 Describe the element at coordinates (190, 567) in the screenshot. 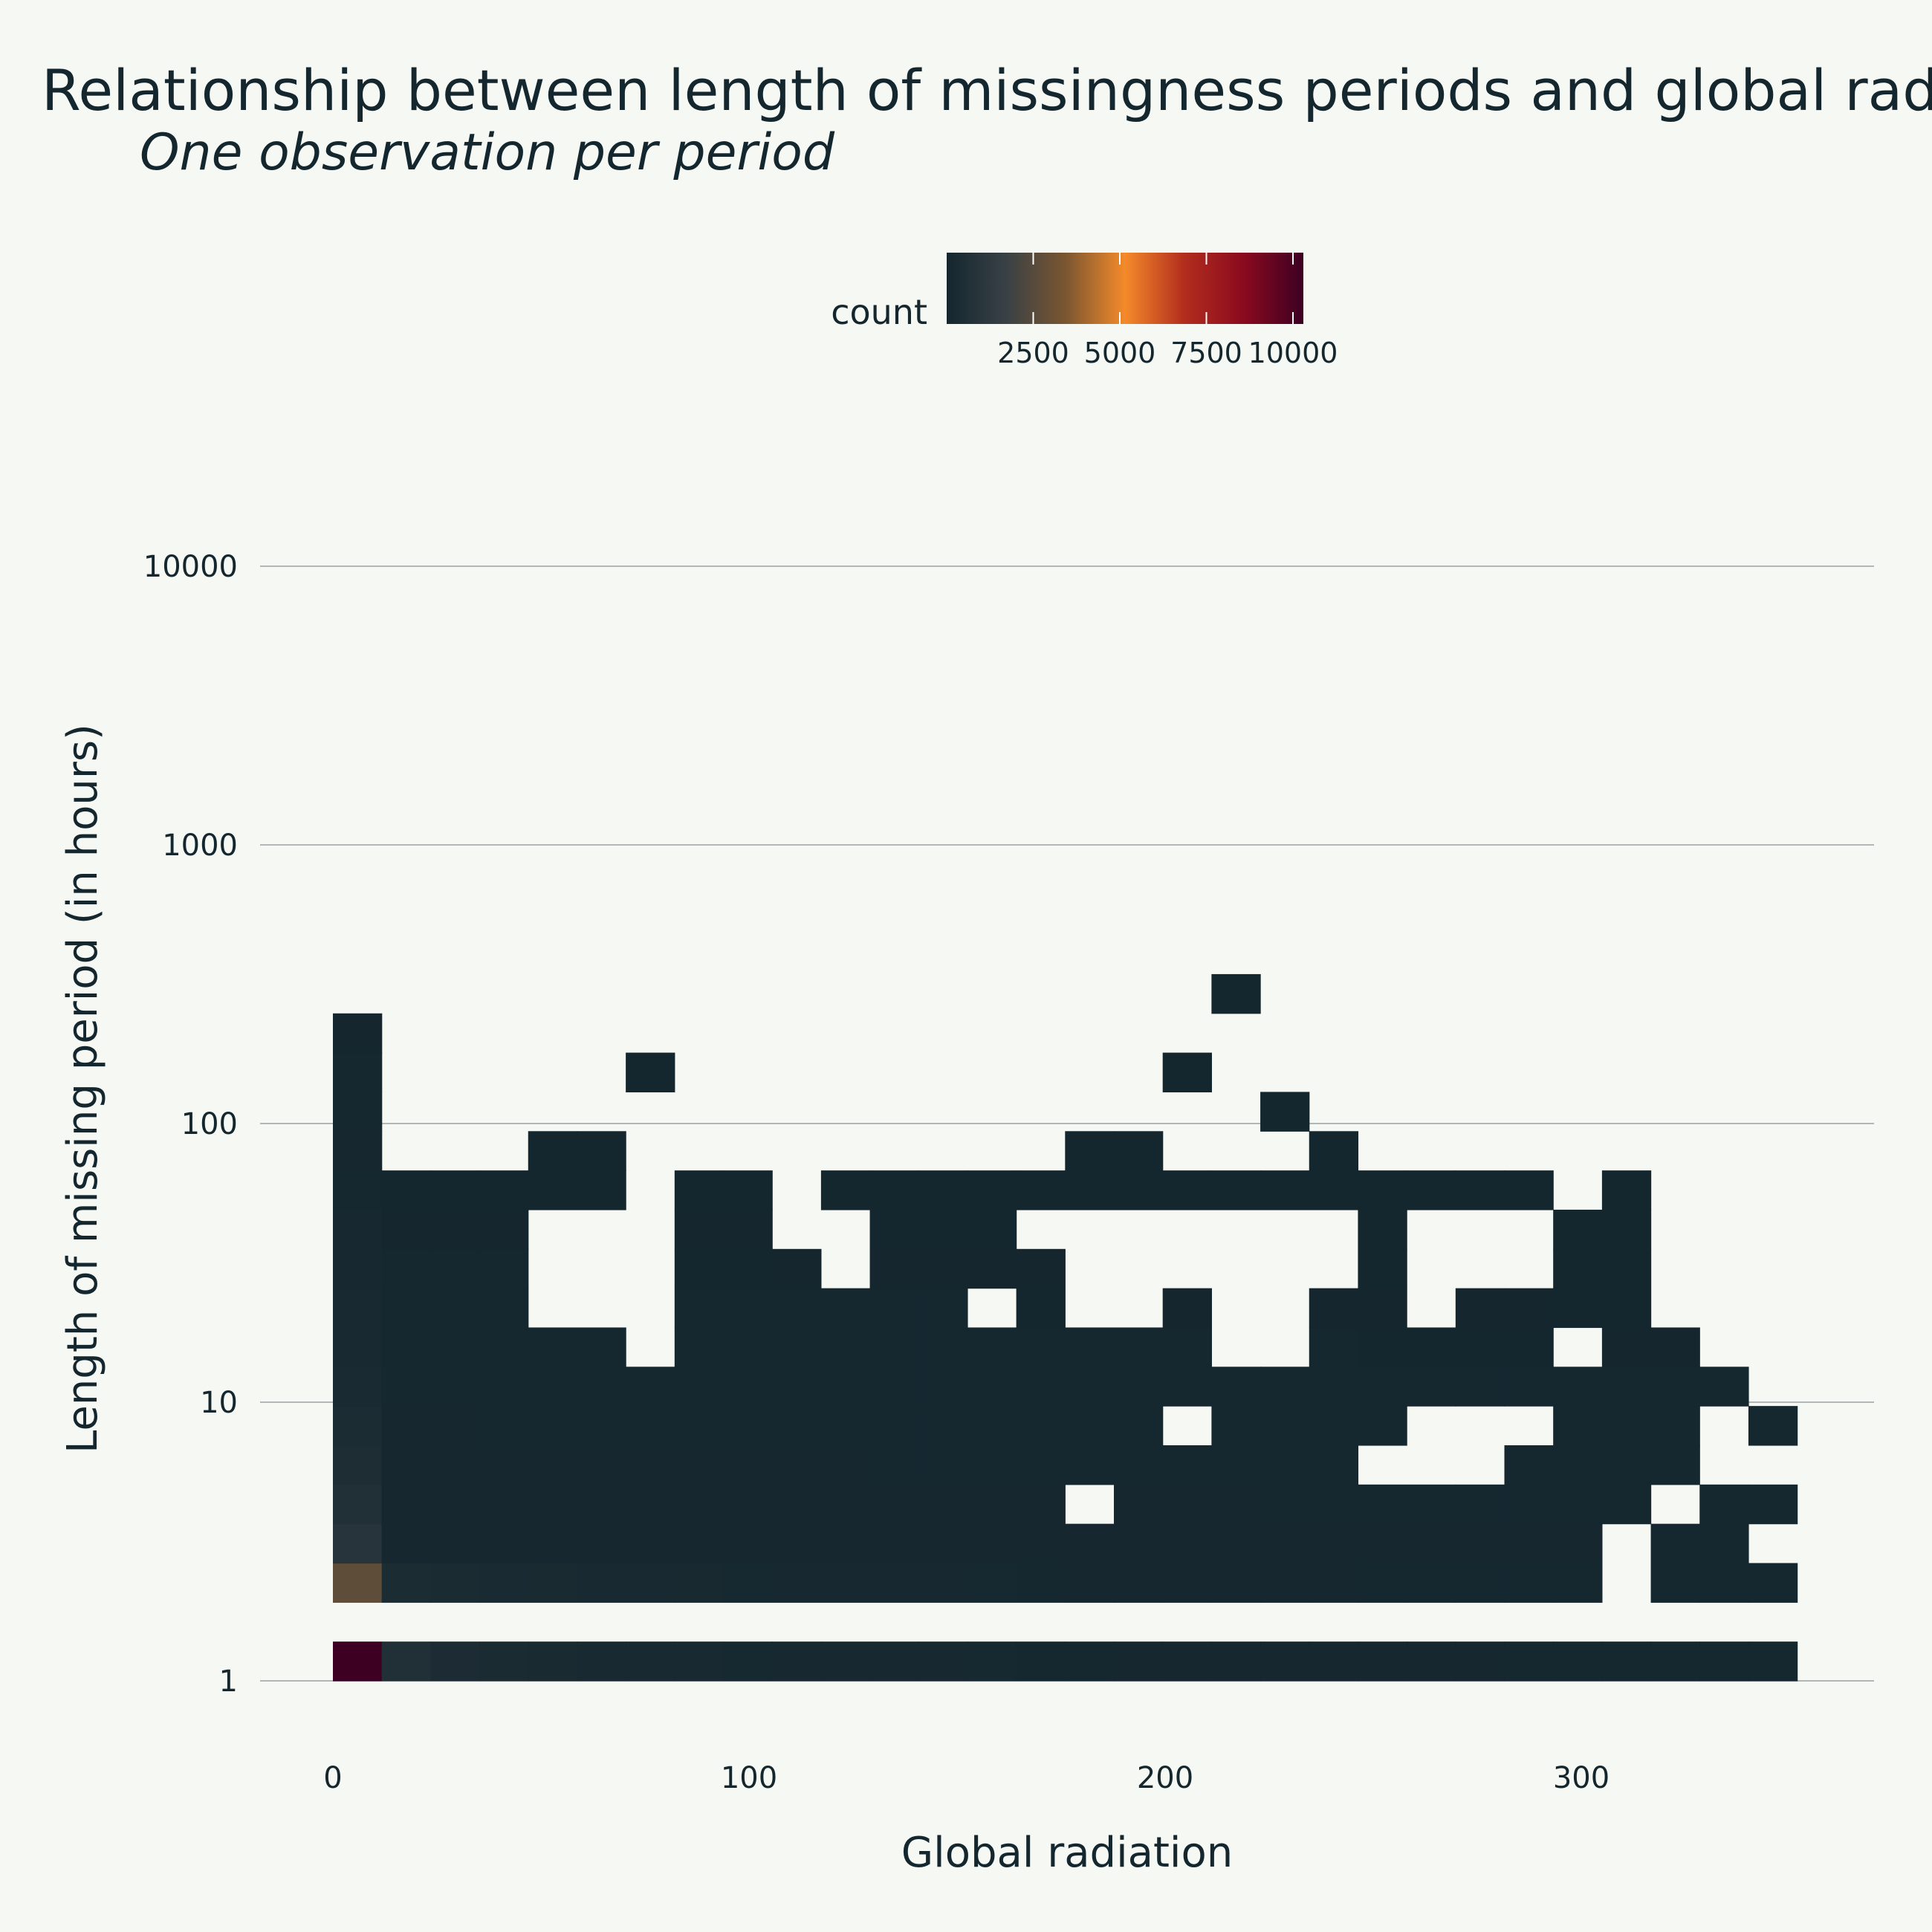

I see `y-tick-label: 10000` at that location.